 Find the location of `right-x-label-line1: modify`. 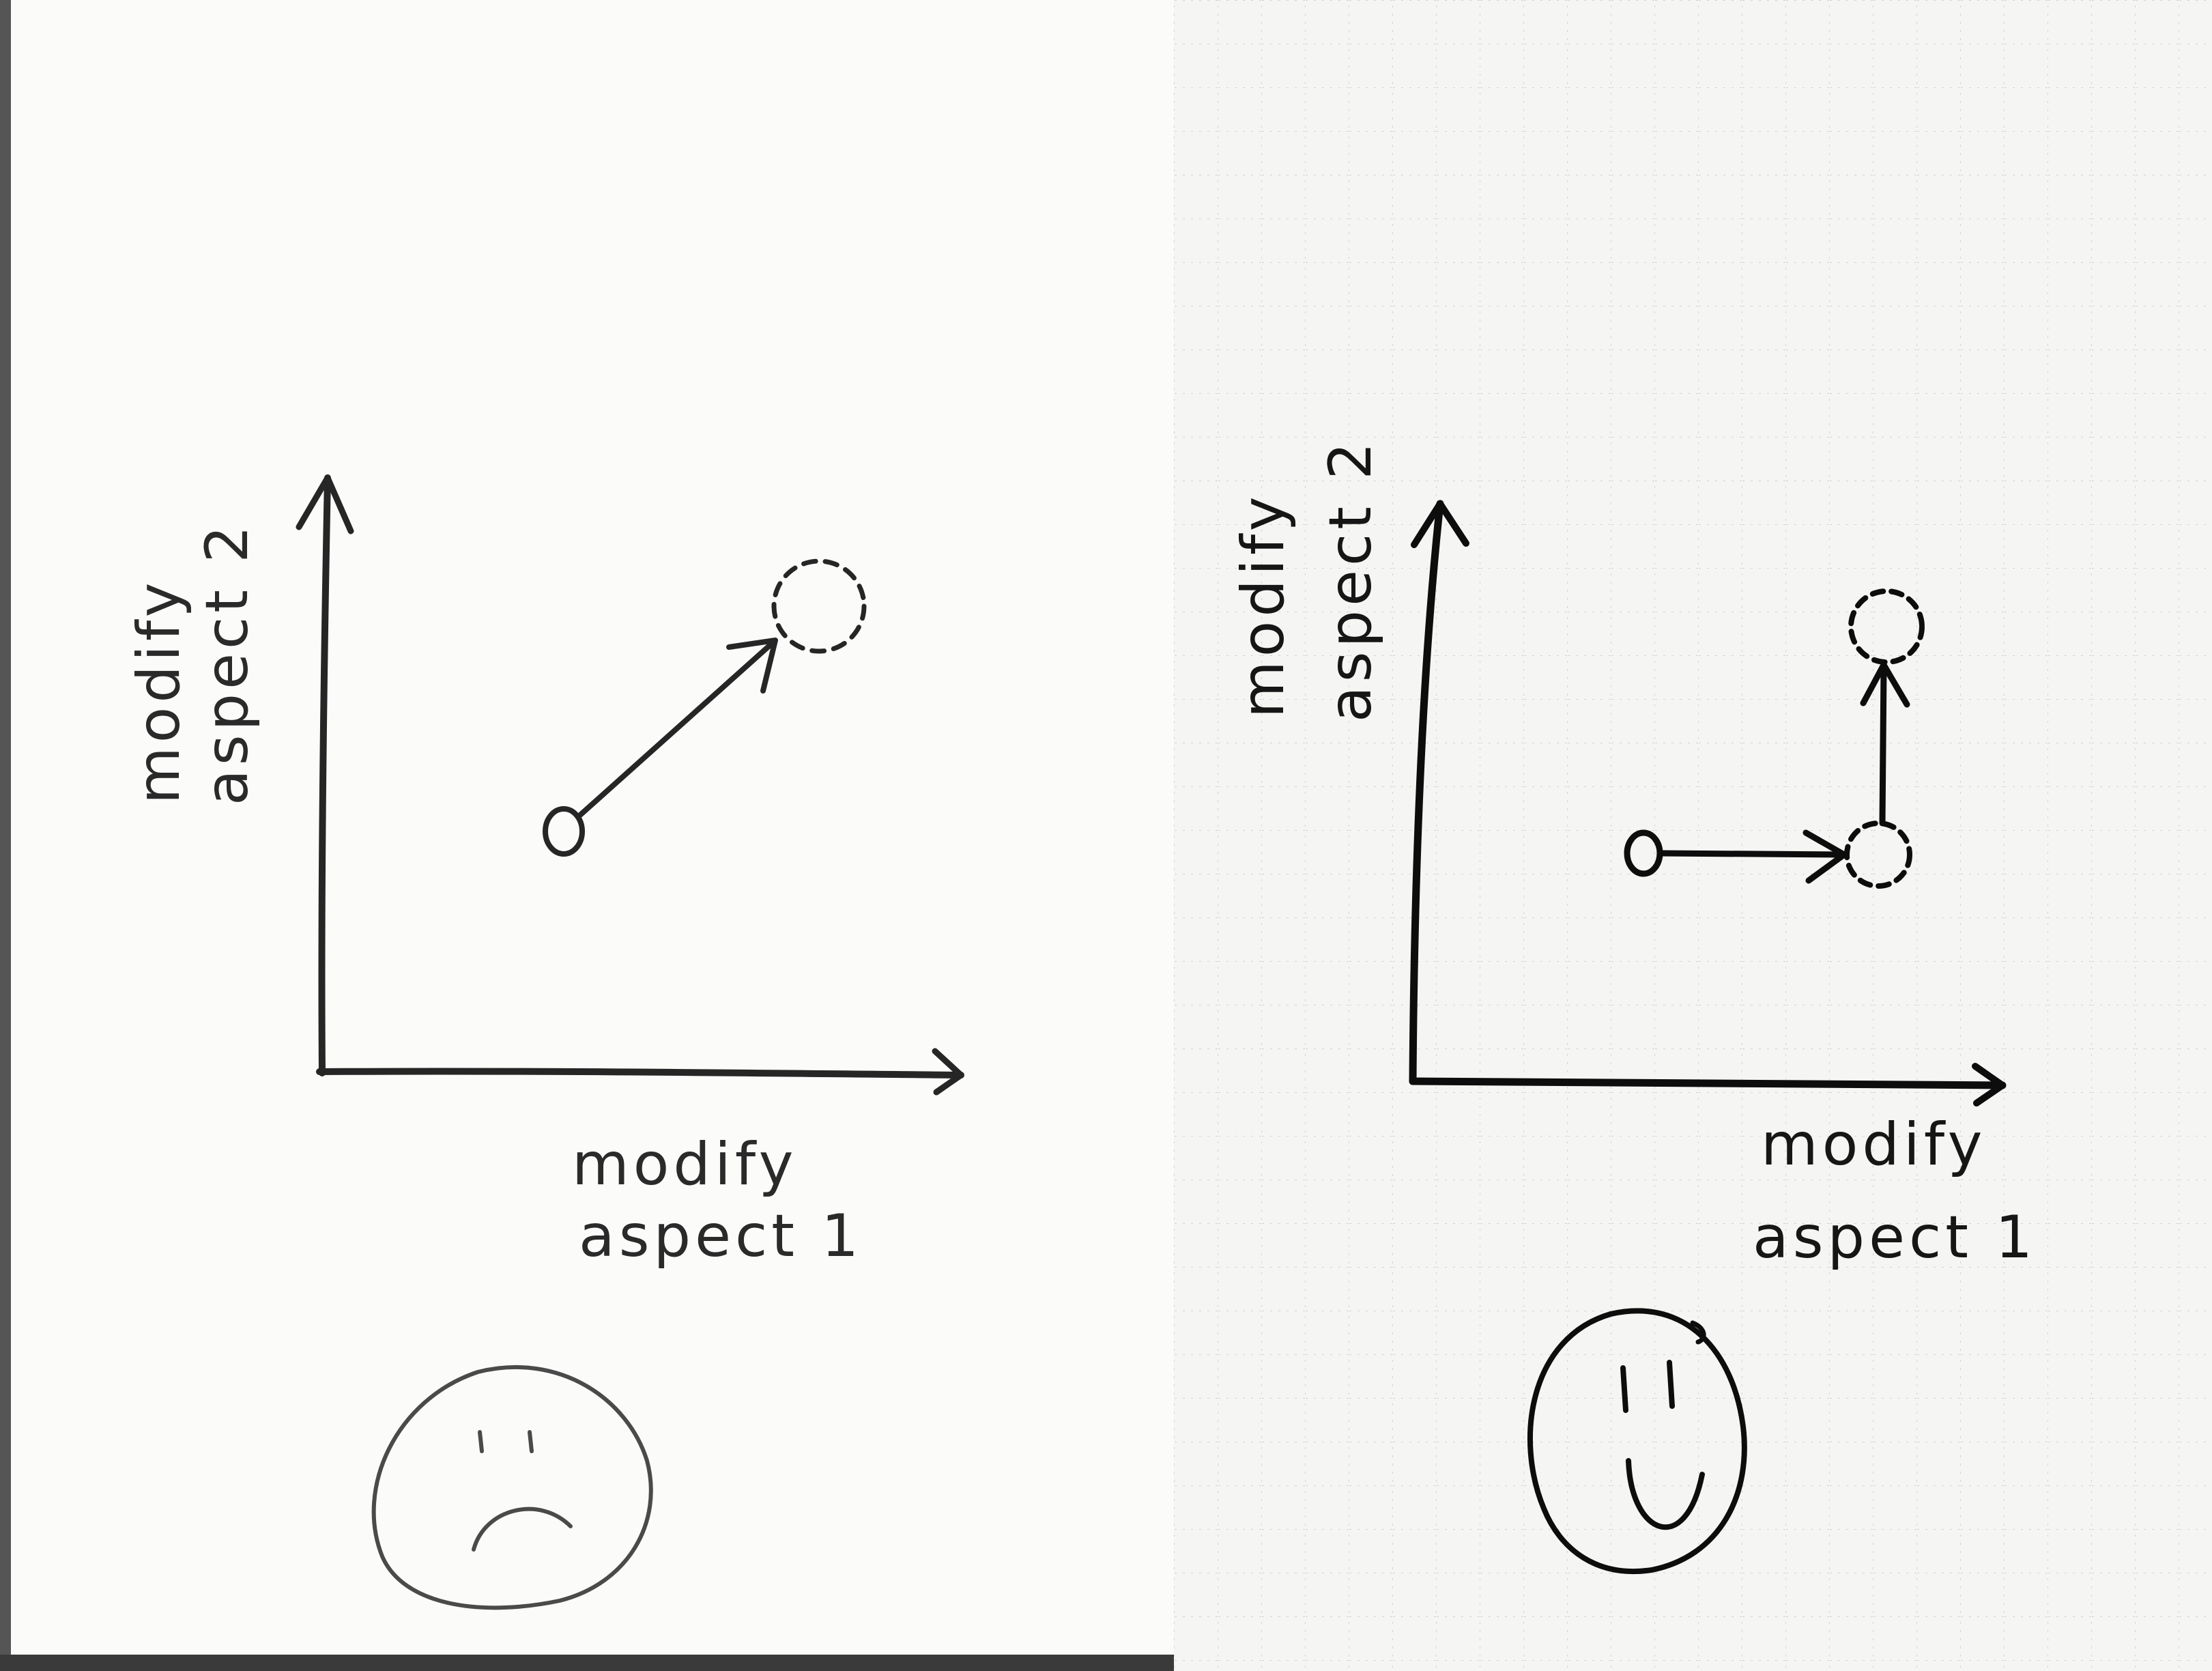

right-x-label-line1: modify is located at coordinates (1874, 1145).